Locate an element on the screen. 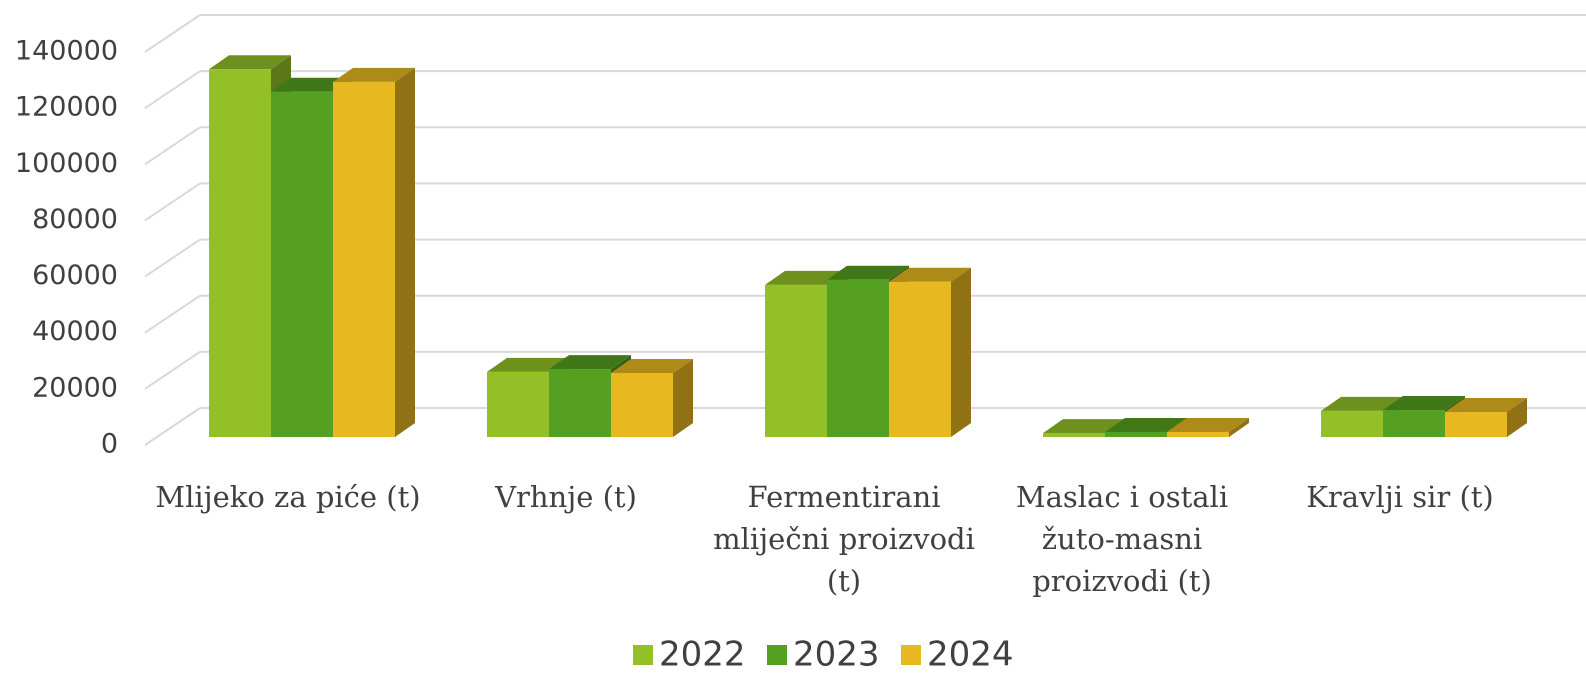  legend-label: 2024 is located at coordinates (970, 655).